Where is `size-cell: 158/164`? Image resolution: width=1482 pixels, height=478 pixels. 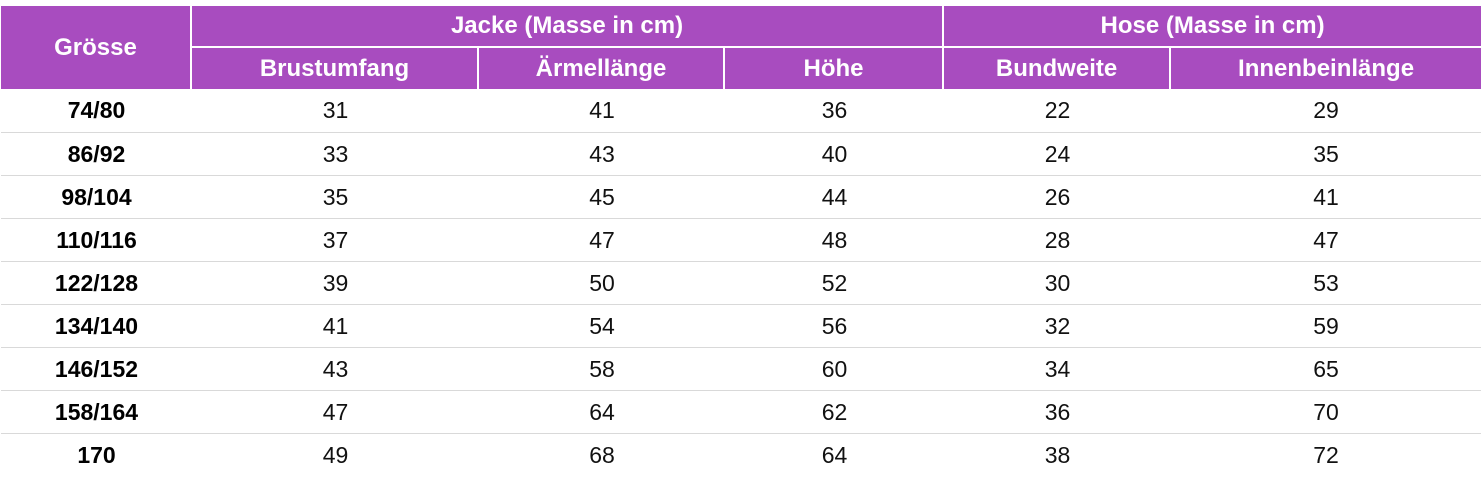
size-cell: 158/164 is located at coordinates (96, 412).